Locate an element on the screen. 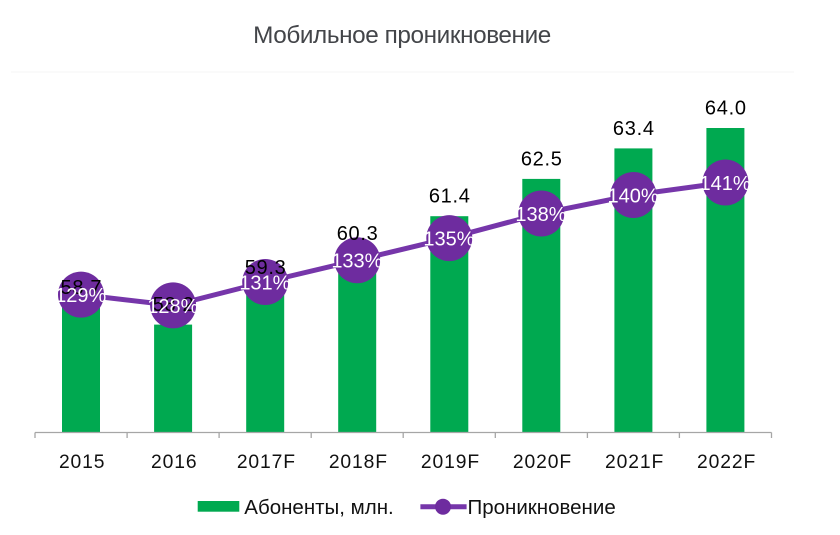 The width and height of the screenshot is (840, 535). svg-text: Абоненты, млн. is located at coordinates (318, 507).